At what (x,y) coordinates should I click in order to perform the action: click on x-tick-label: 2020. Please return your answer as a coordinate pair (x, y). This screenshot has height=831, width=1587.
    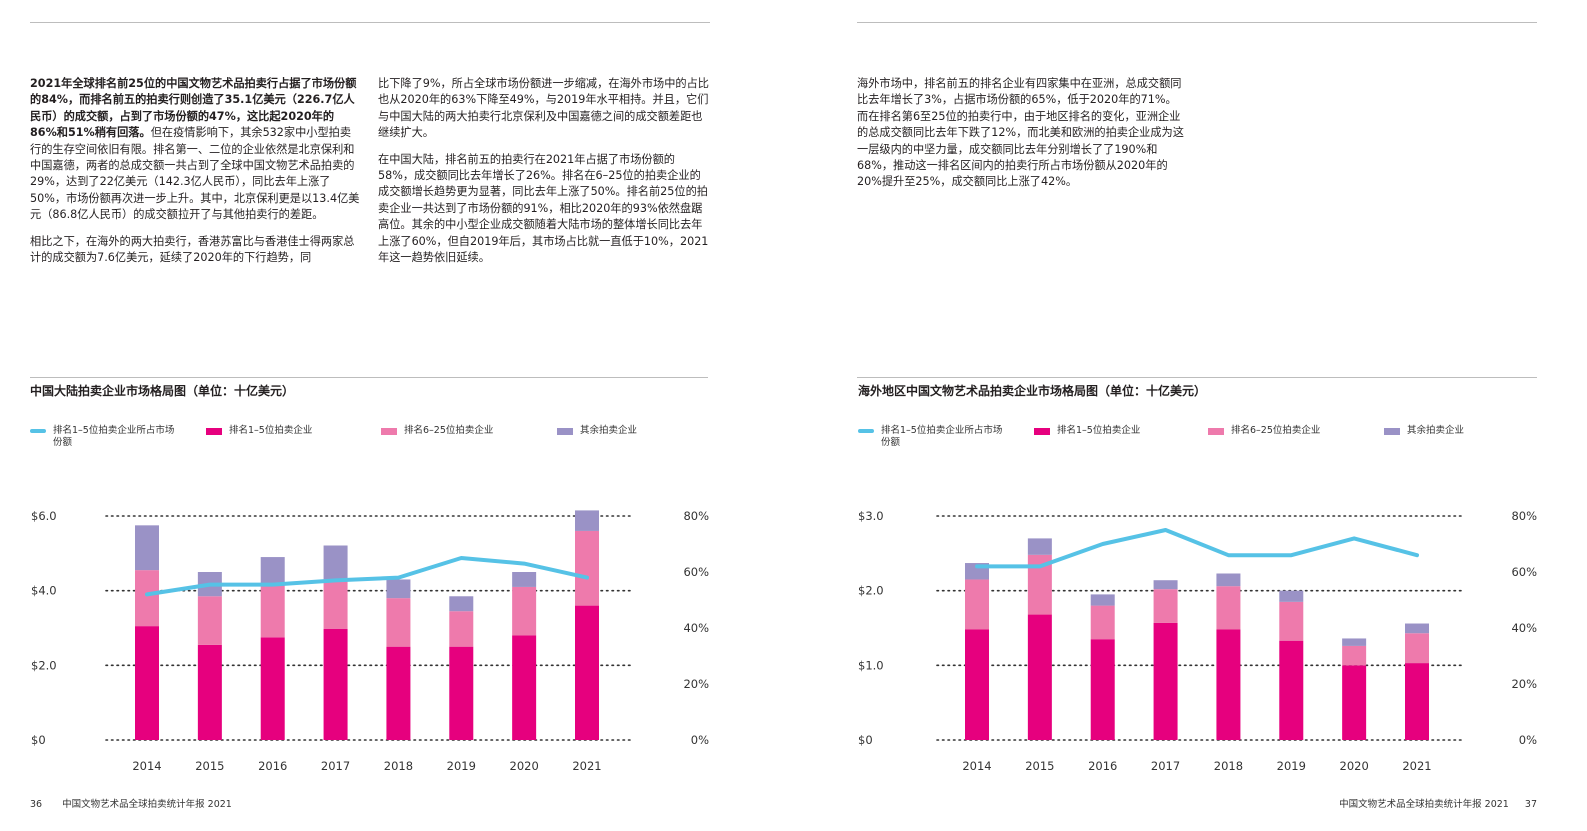
    Looking at the image, I should click on (1354, 766).